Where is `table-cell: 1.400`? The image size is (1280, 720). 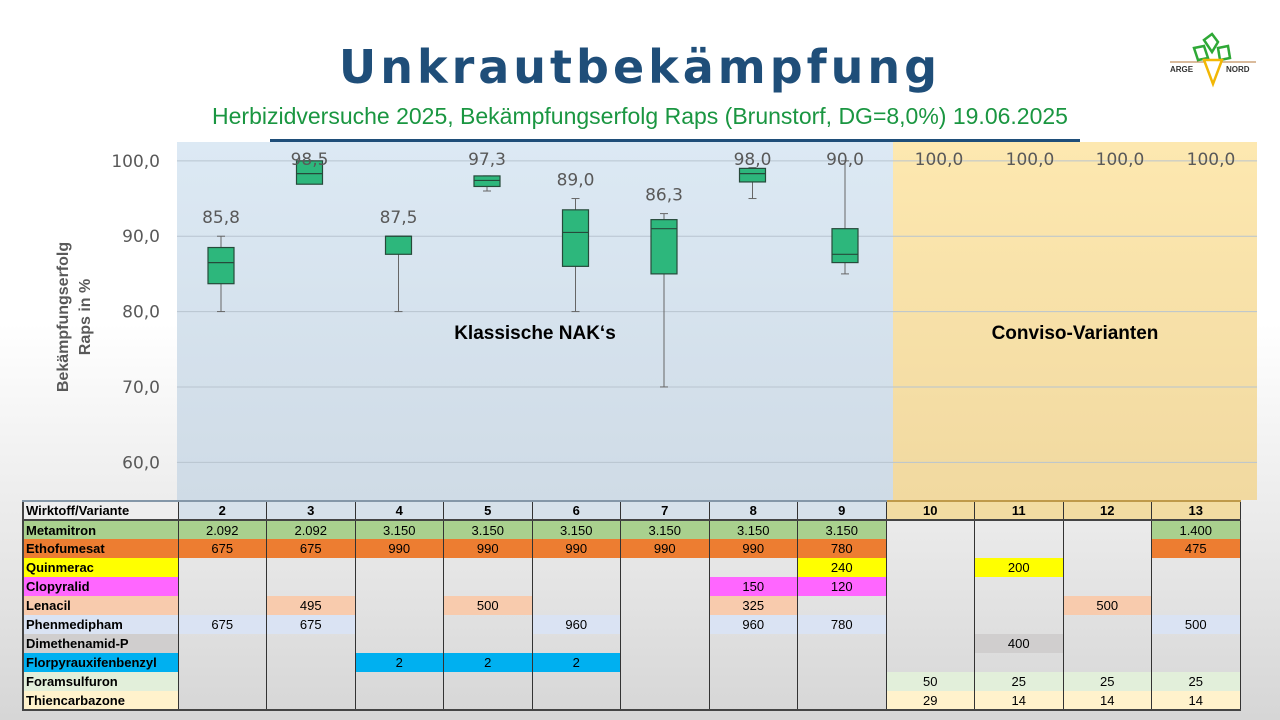 table-cell: 1.400 is located at coordinates (1196, 529).